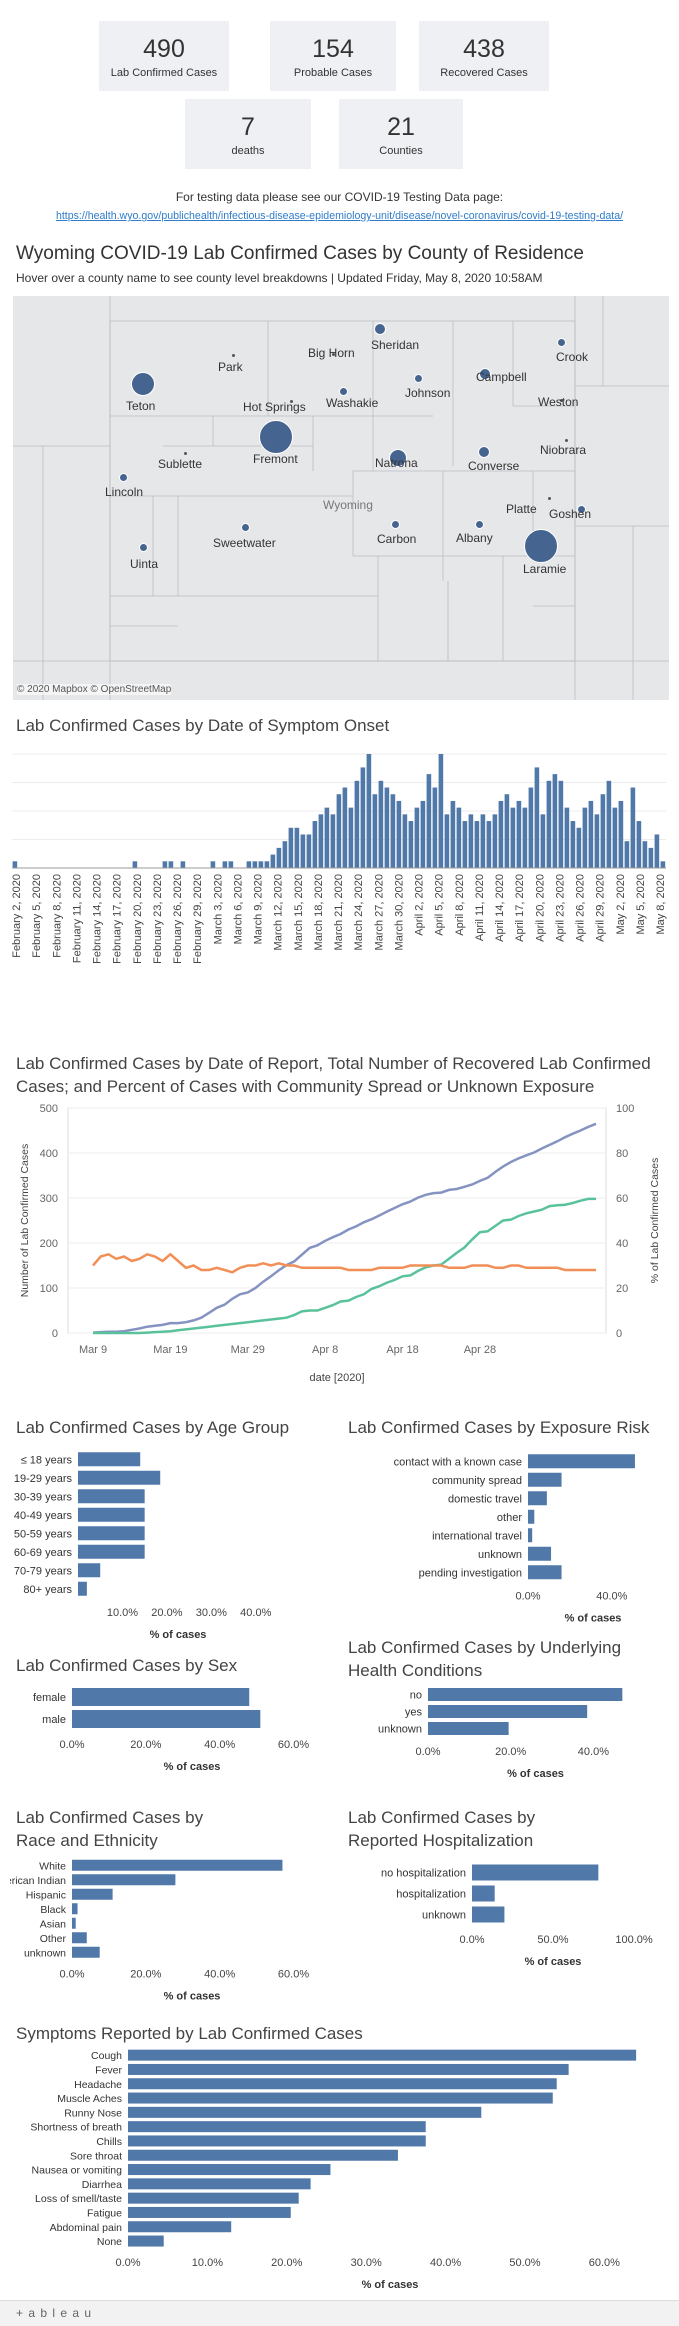  Describe the element at coordinates (109, 2142) in the screenshot. I see `category-label: Chills` at that location.